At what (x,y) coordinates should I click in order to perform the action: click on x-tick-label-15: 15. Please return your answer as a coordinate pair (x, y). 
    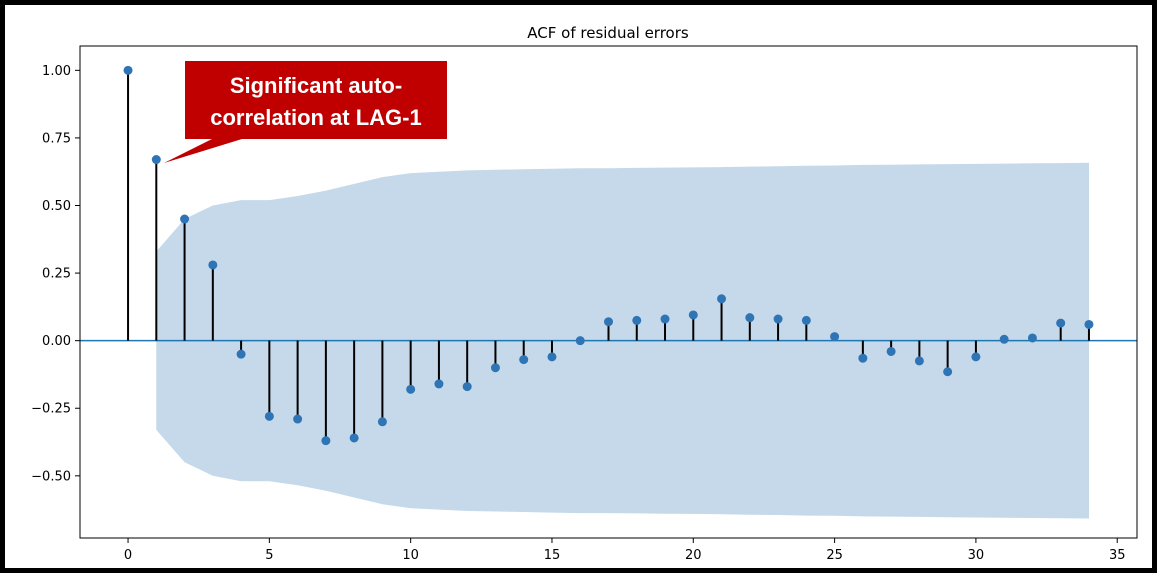
    Looking at the image, I should click on (552, 555).